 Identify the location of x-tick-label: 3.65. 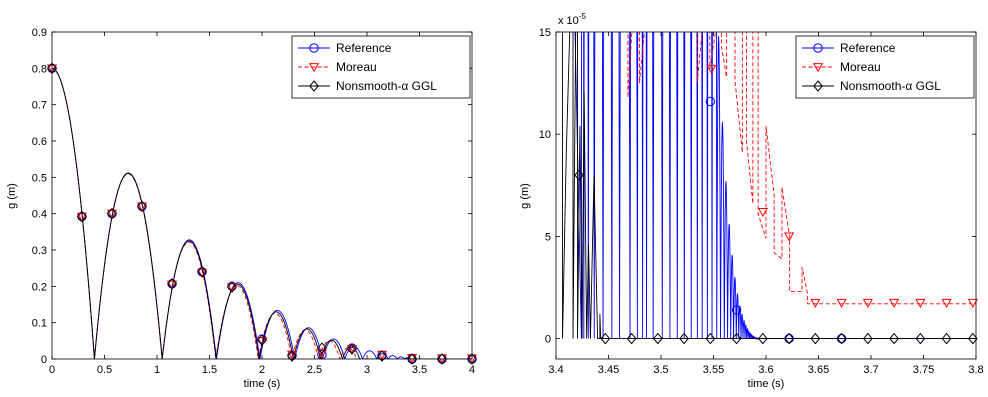
(818, 370).